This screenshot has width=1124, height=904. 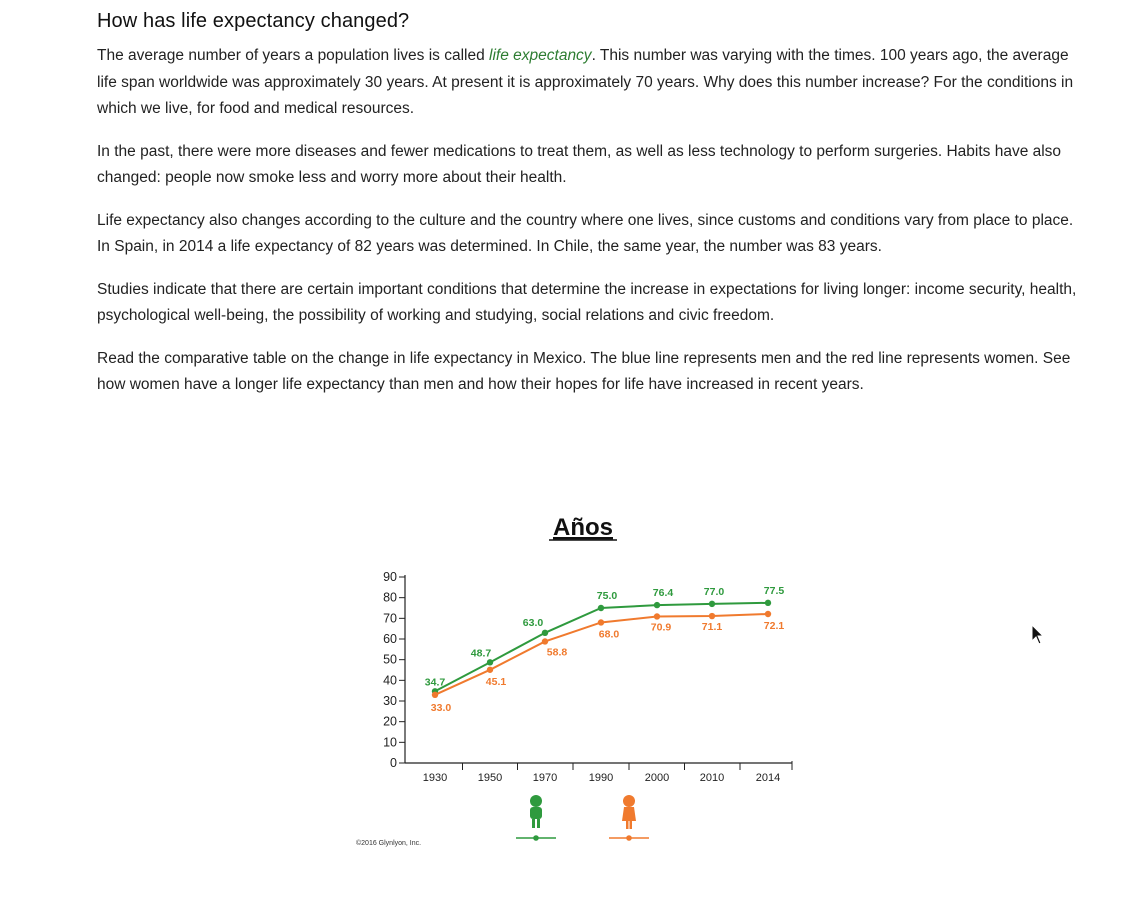 What do you see at coordinates (629, 814) in the screenshot?
I see `figure-dress` at bounding box center [629, 814].